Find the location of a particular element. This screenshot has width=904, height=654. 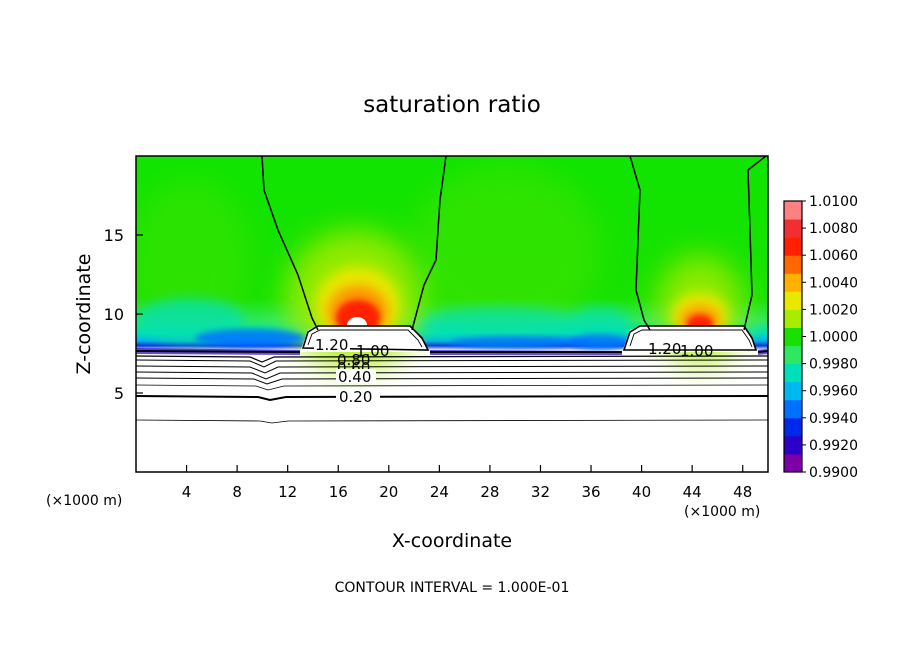

x-axis-ticks: 4 8 12 16 20 24 28 32 36 40 44 48 is located at coordinates (467, 483).